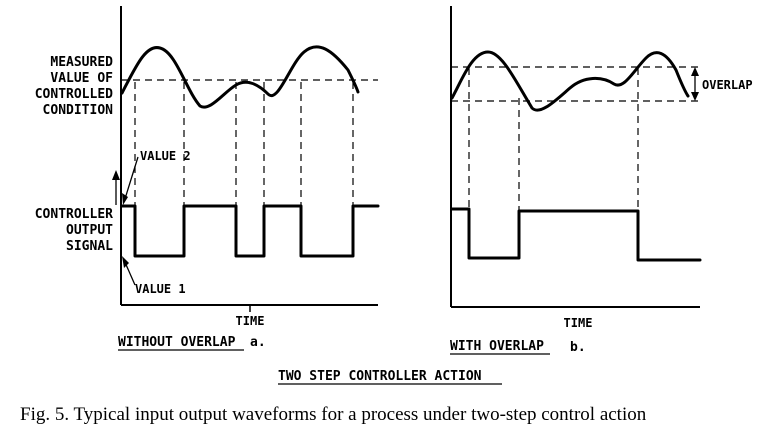 The image size is (781, 440). I want to click on panel-a-measured-label-line-2: VALUE OF, so click(81, 78).